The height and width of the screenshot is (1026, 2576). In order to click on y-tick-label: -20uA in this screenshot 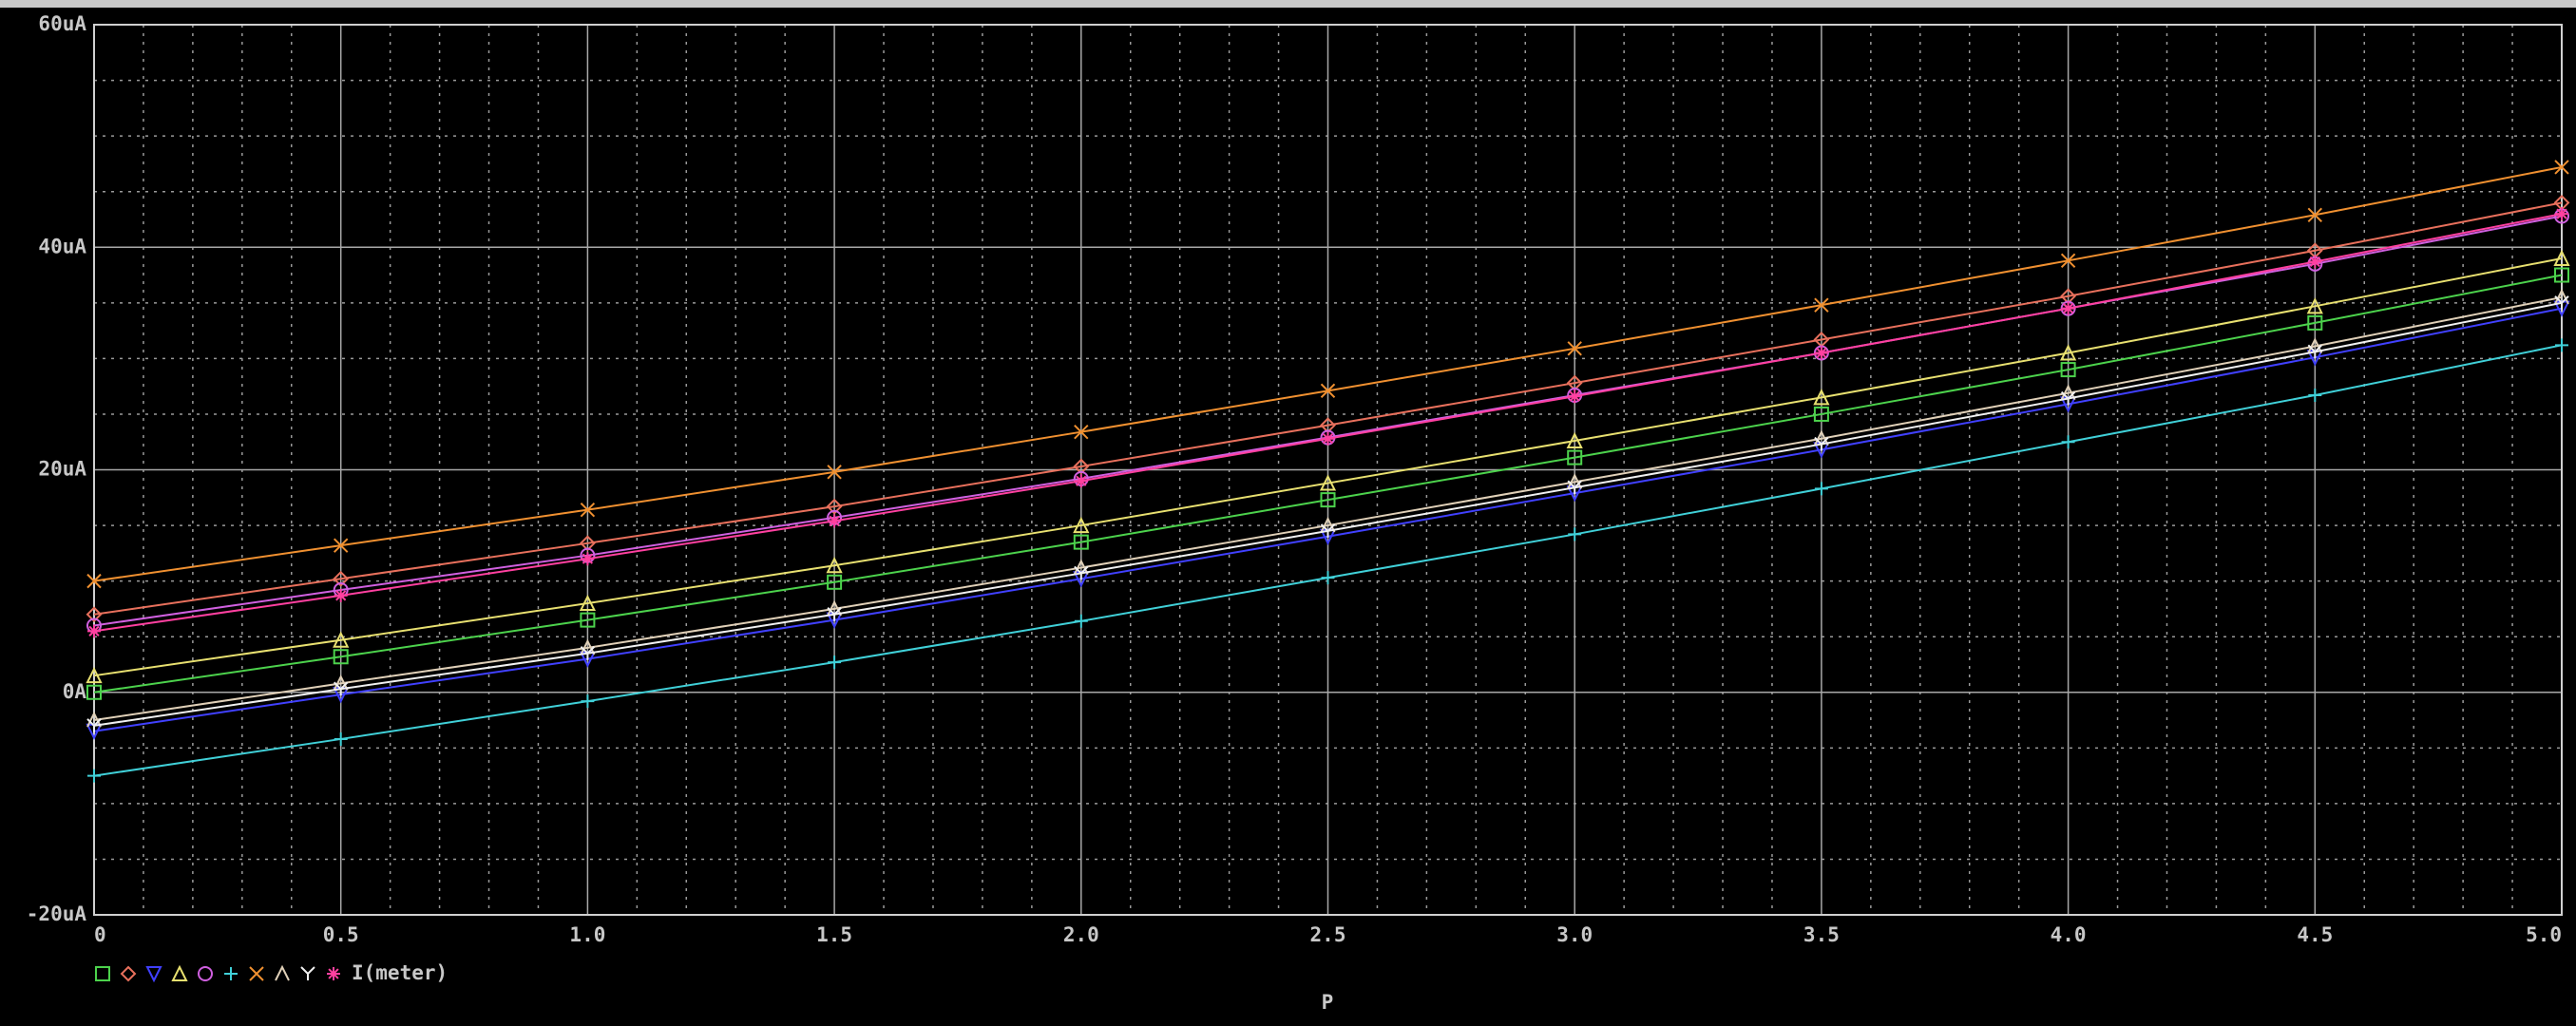, I will do `click(57, 913)`.